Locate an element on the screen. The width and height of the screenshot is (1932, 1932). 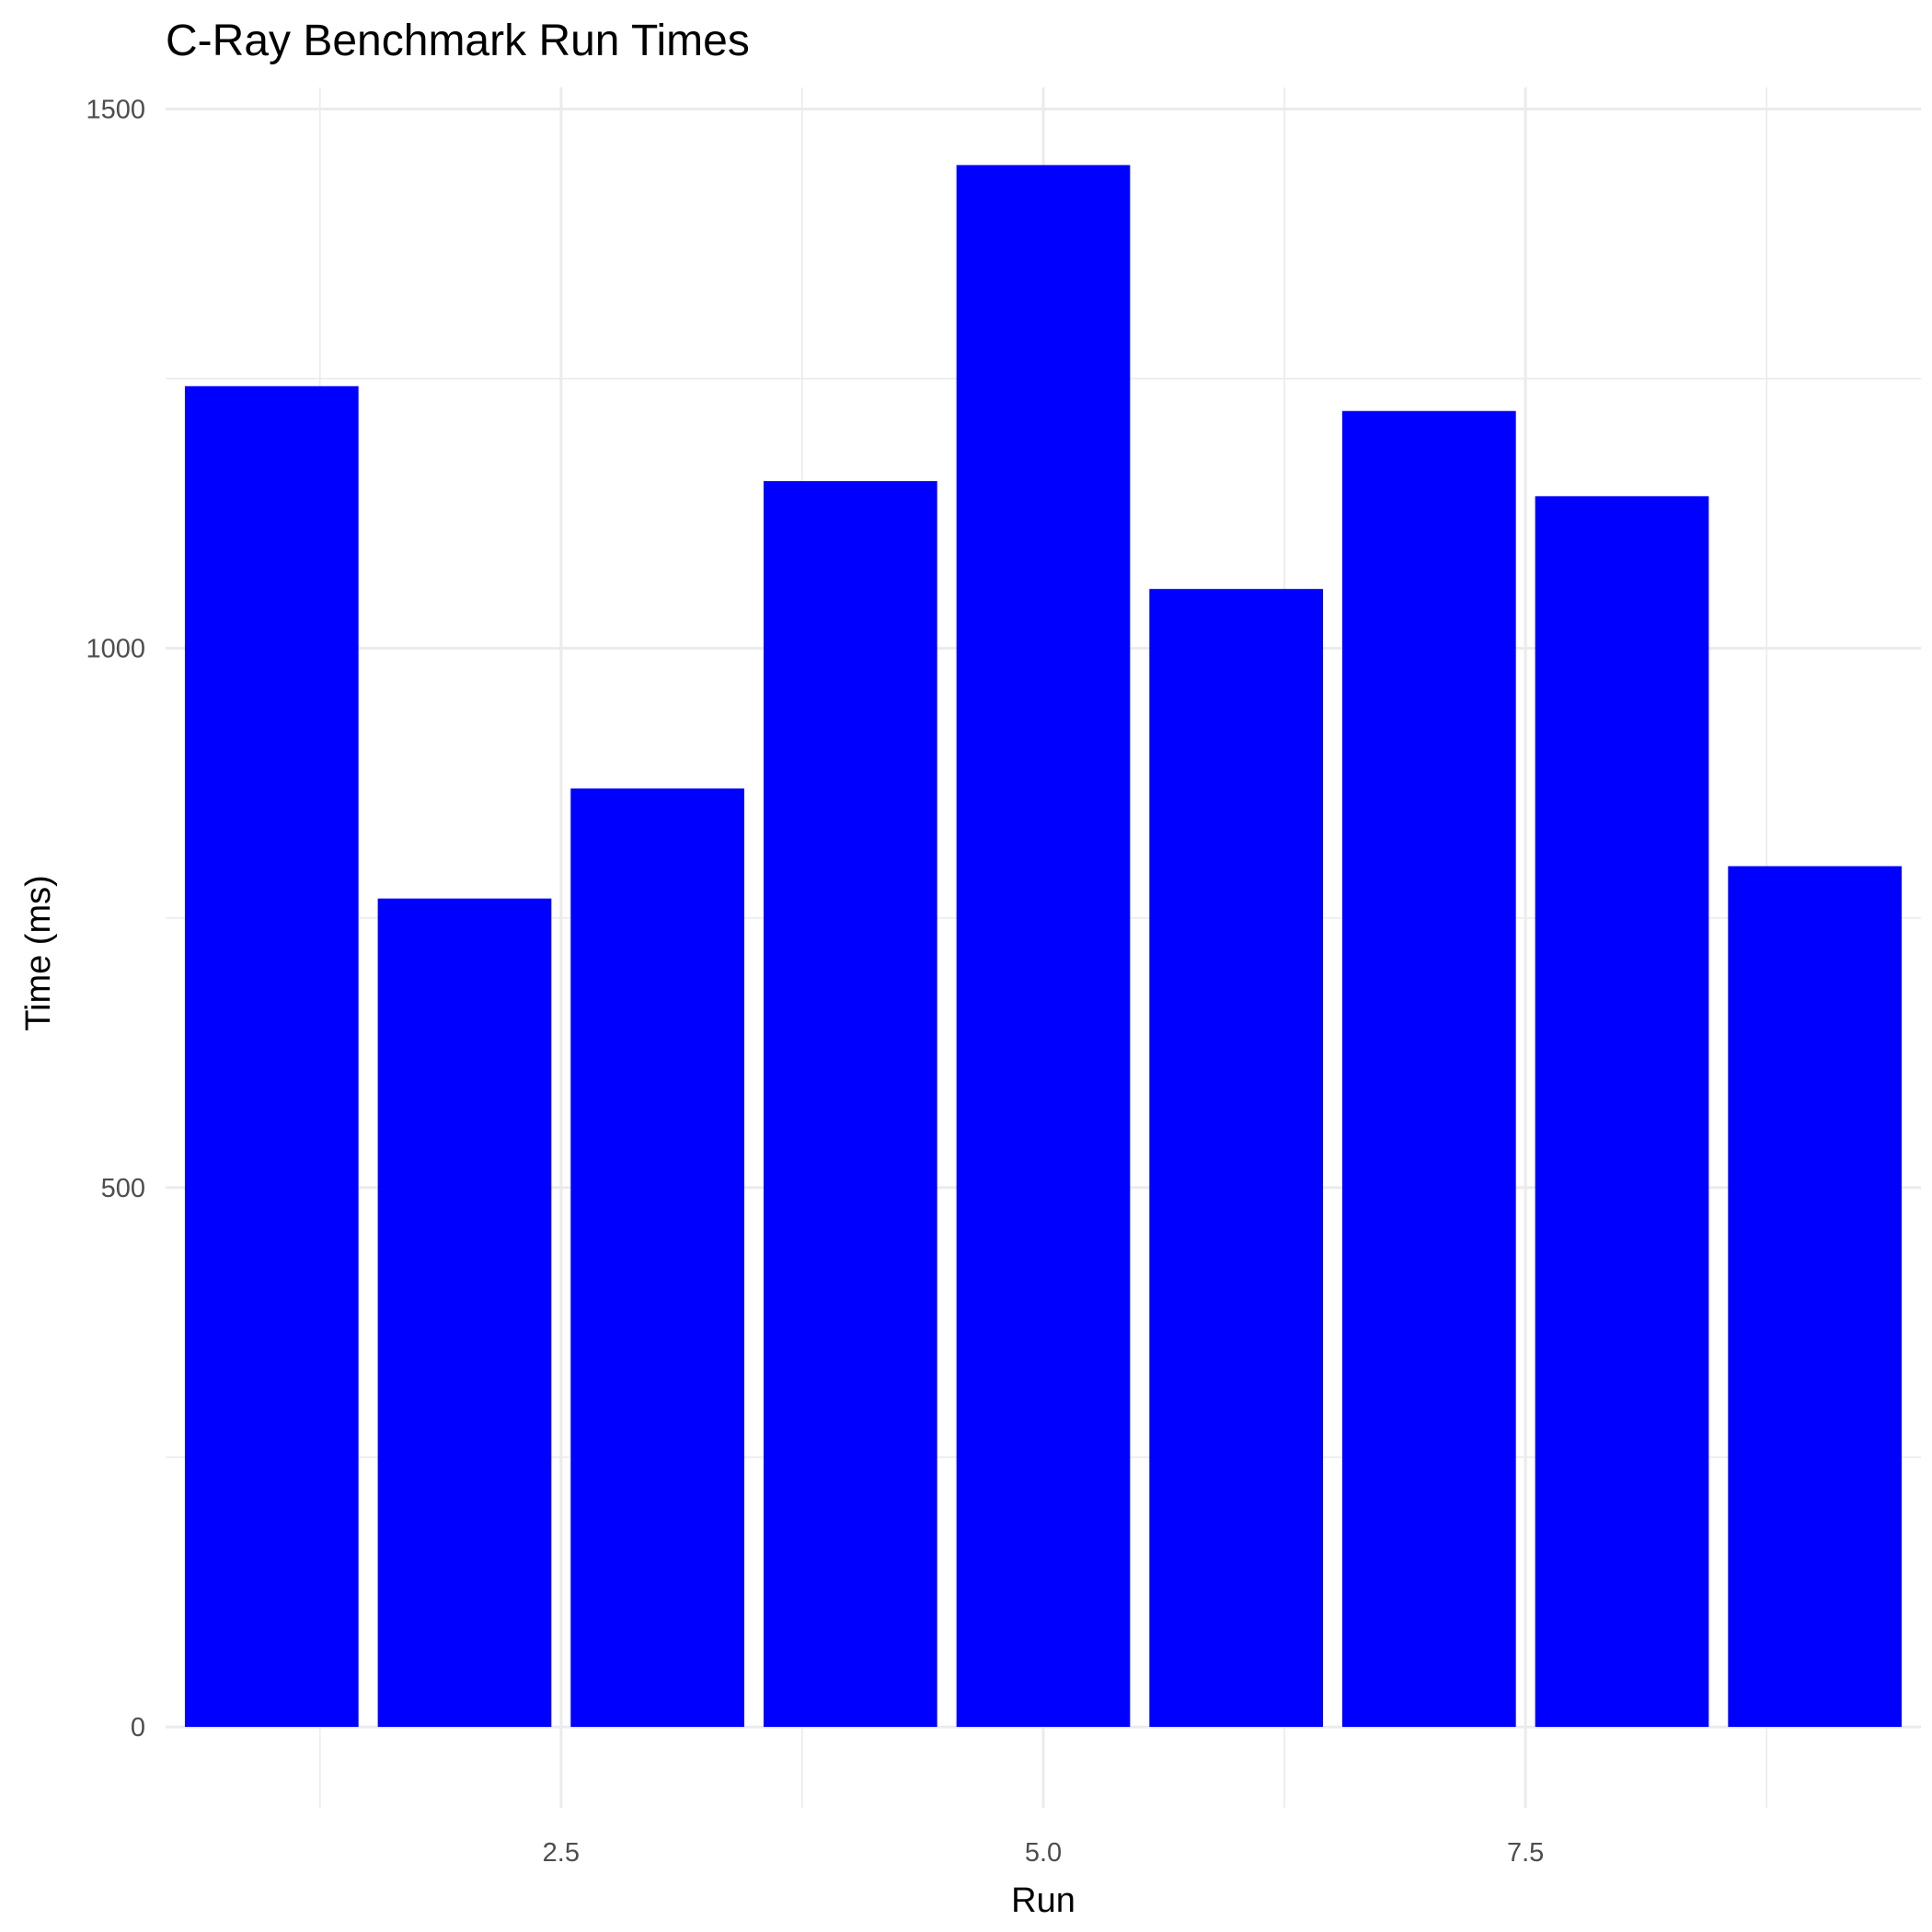
x-axis-title: Run is located at coordinates (1043, 1901).